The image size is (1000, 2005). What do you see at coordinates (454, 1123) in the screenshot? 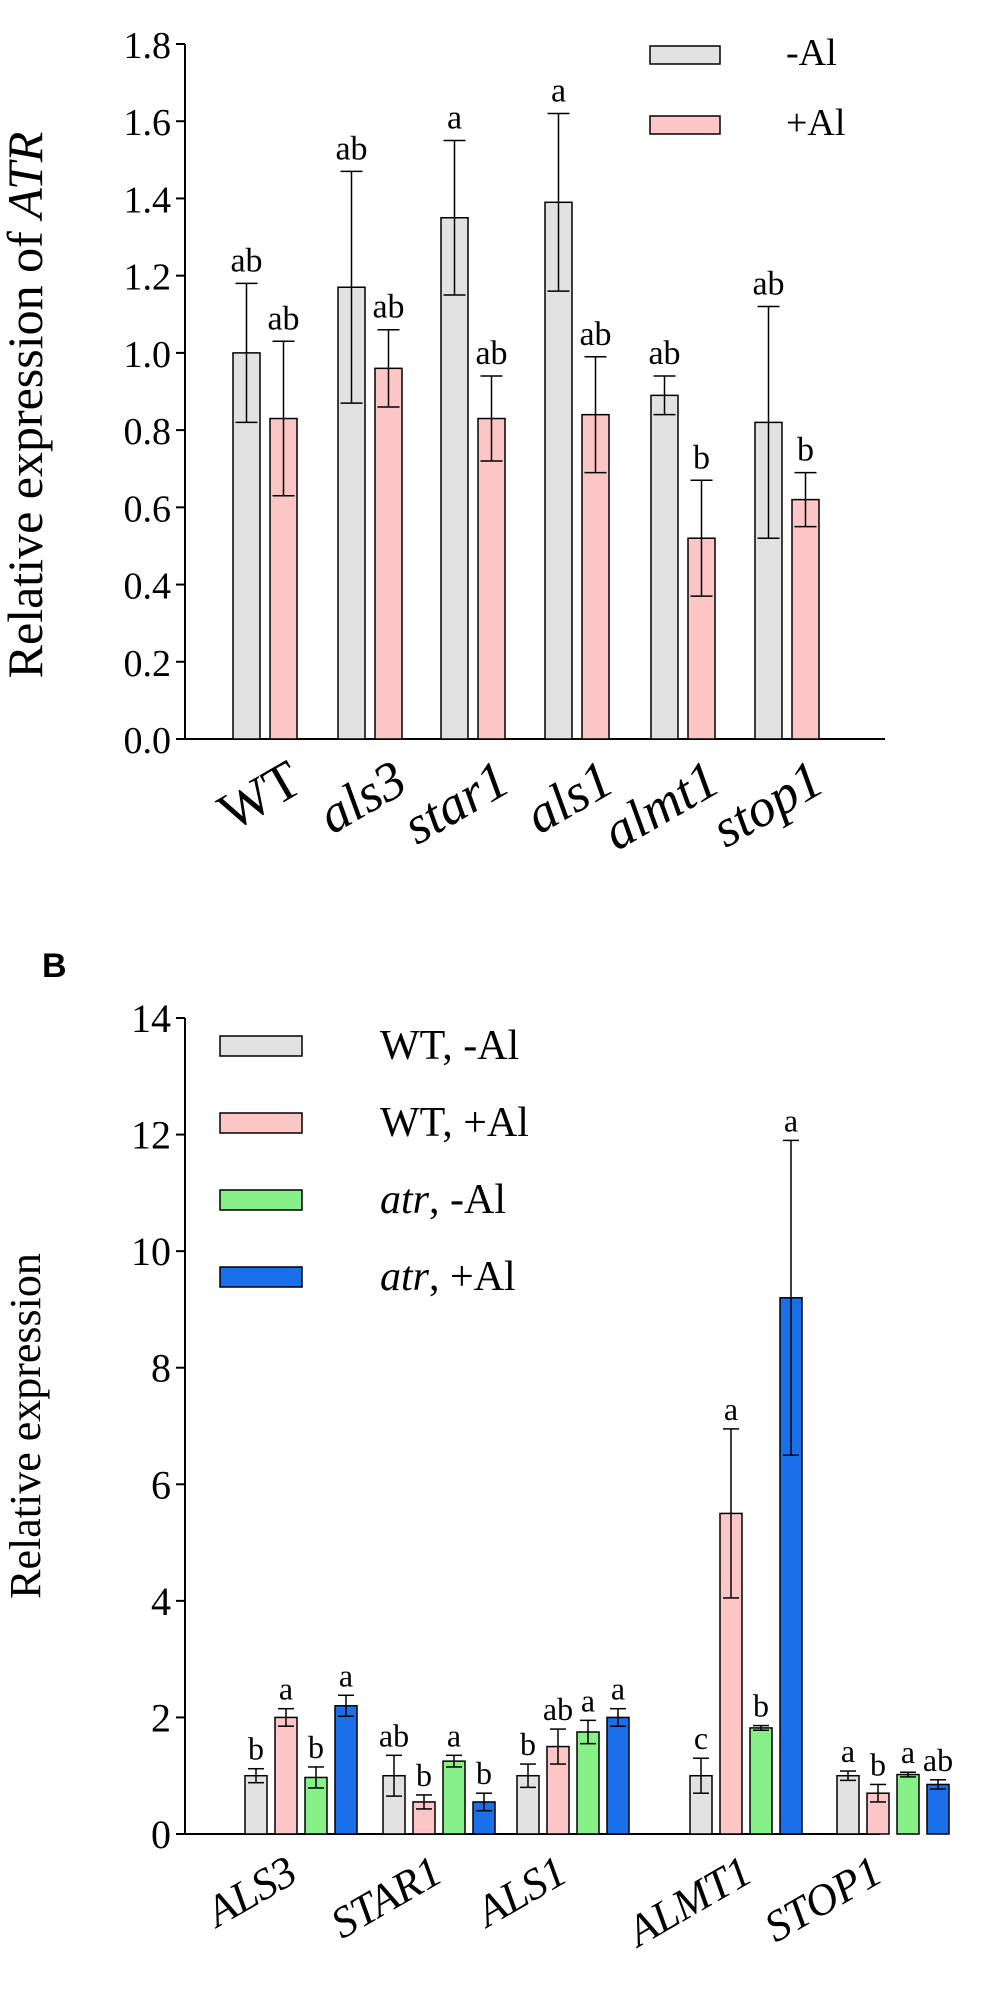
I see `panel-b-legend-label: WT, +Al` at bounding box center [454, 1123].